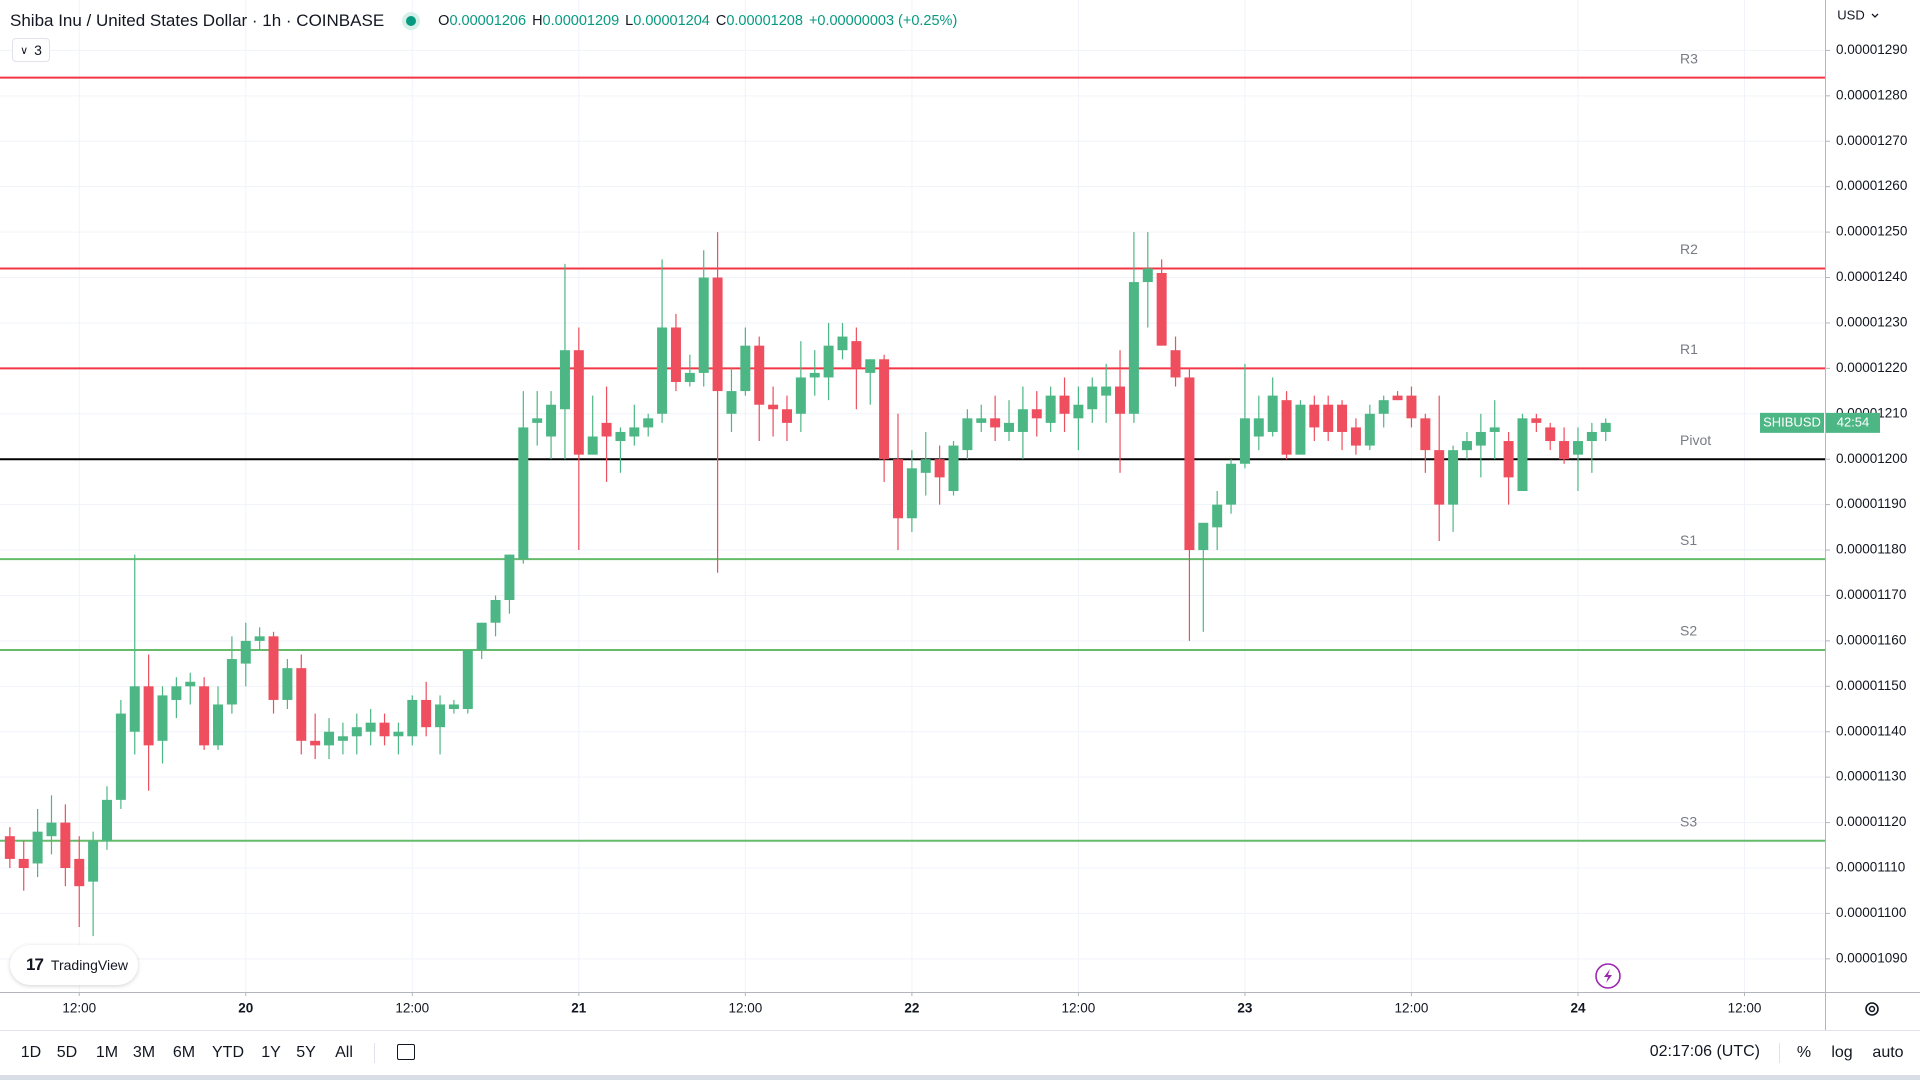  Describe the element at coordinates (1871, 776) in the screenshot. I see `y-tick-label: 0.00001130` at that location.